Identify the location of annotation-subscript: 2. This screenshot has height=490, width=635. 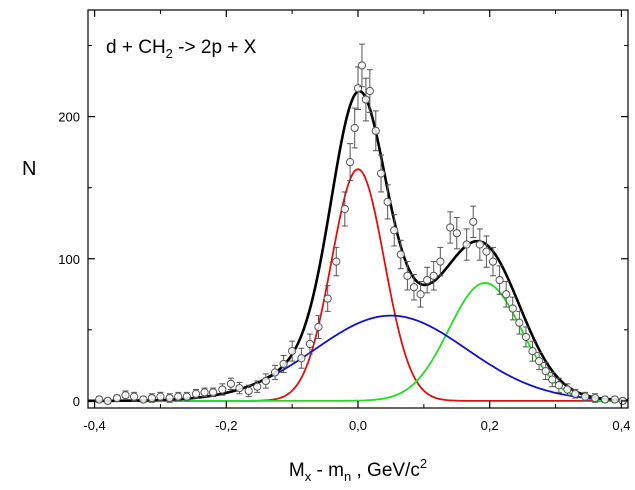
(169, 53).